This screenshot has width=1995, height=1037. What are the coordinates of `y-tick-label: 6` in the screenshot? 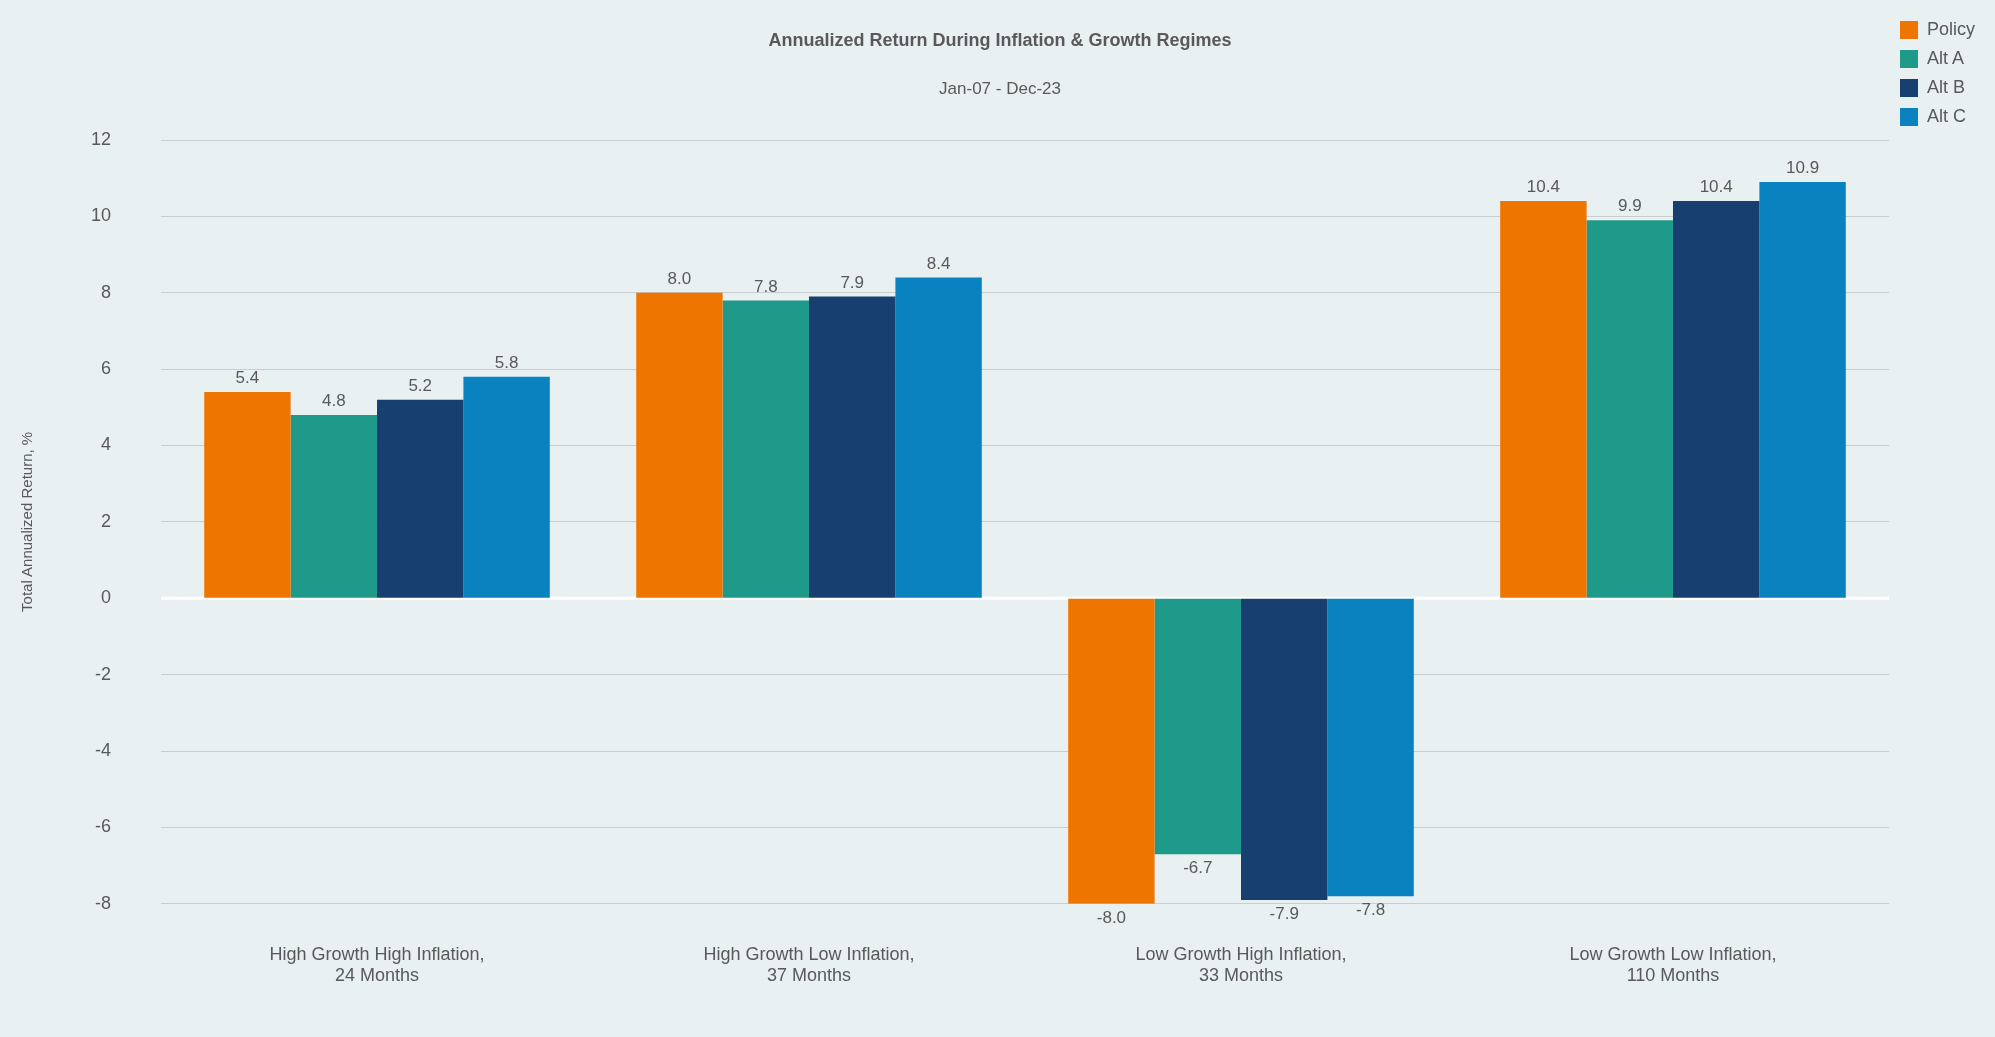 It's located at (106, 368).